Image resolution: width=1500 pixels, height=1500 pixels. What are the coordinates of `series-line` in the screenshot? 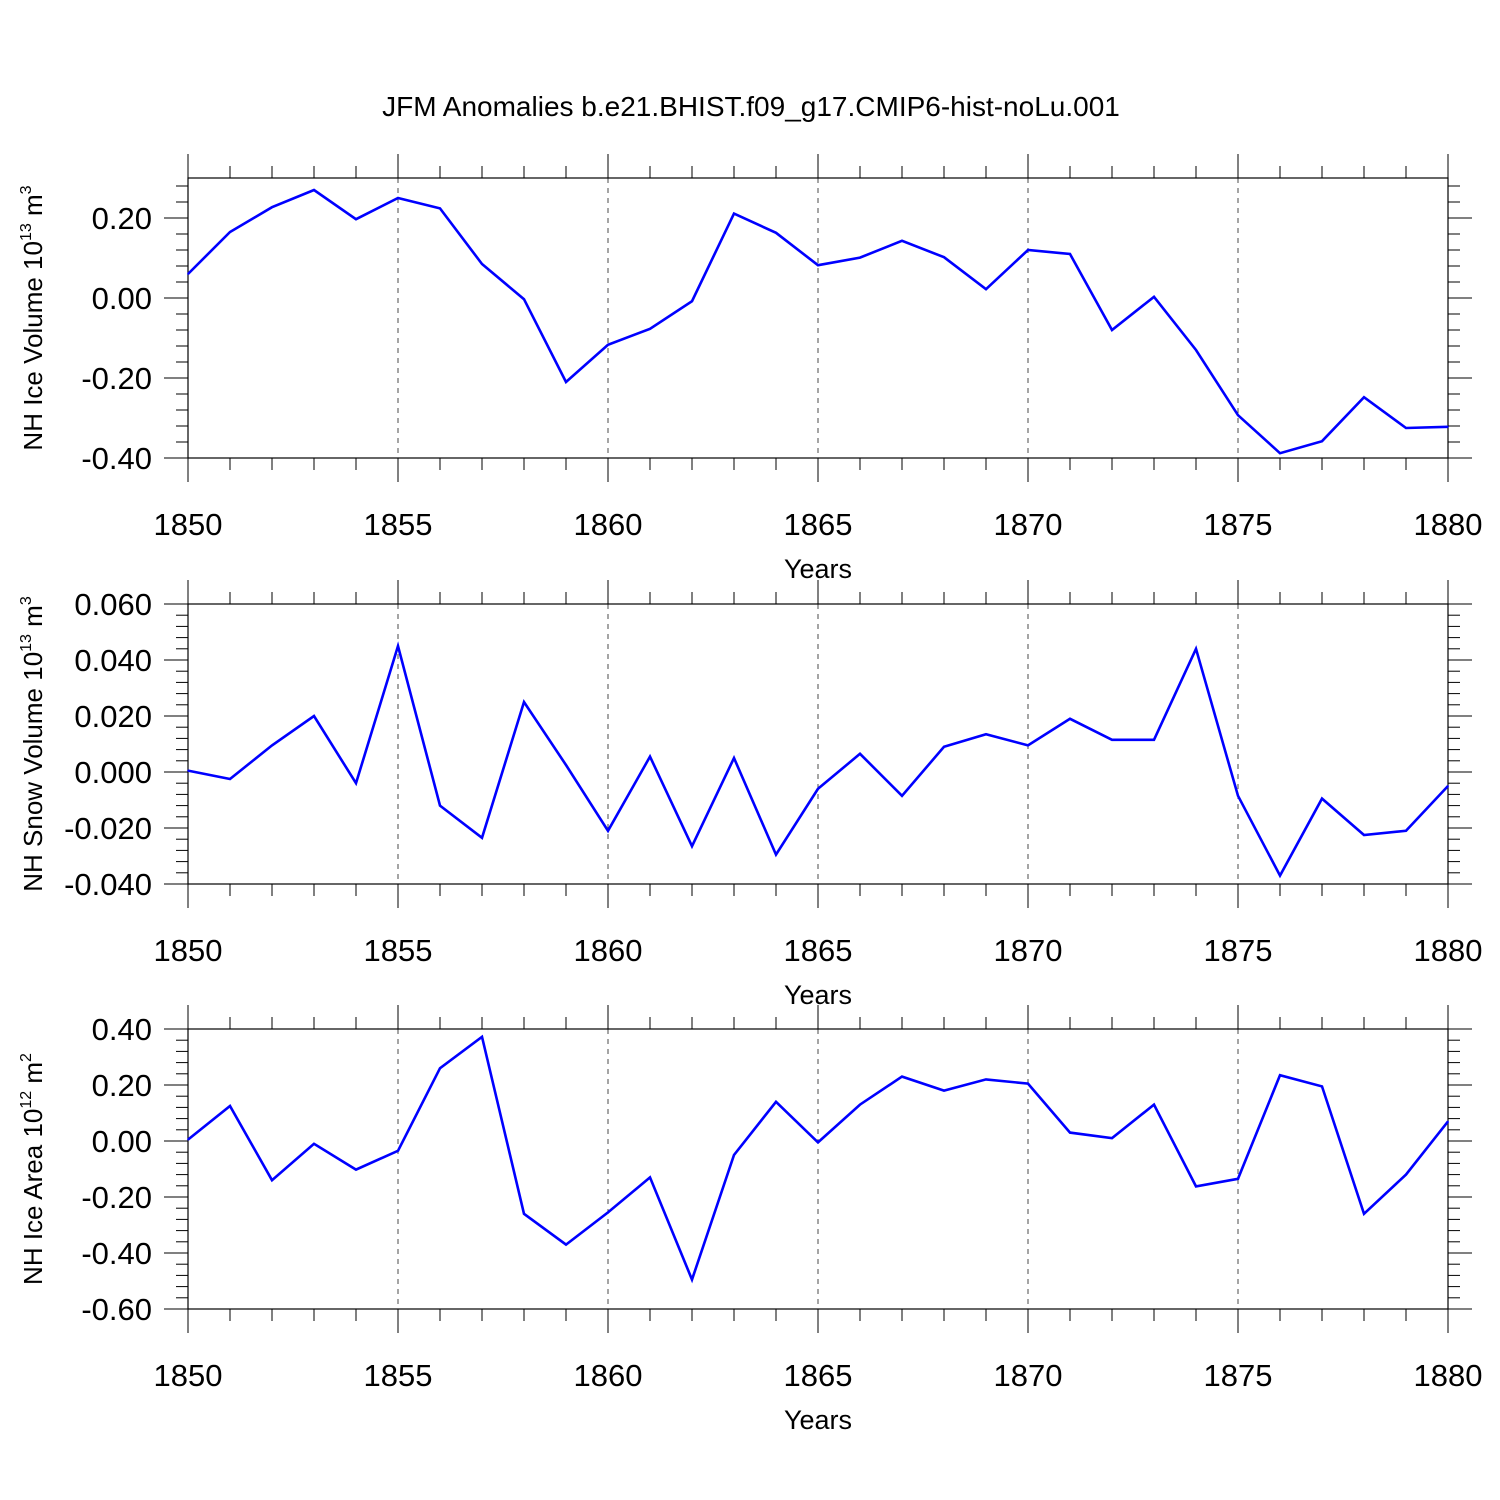 It's located at (818, 760).